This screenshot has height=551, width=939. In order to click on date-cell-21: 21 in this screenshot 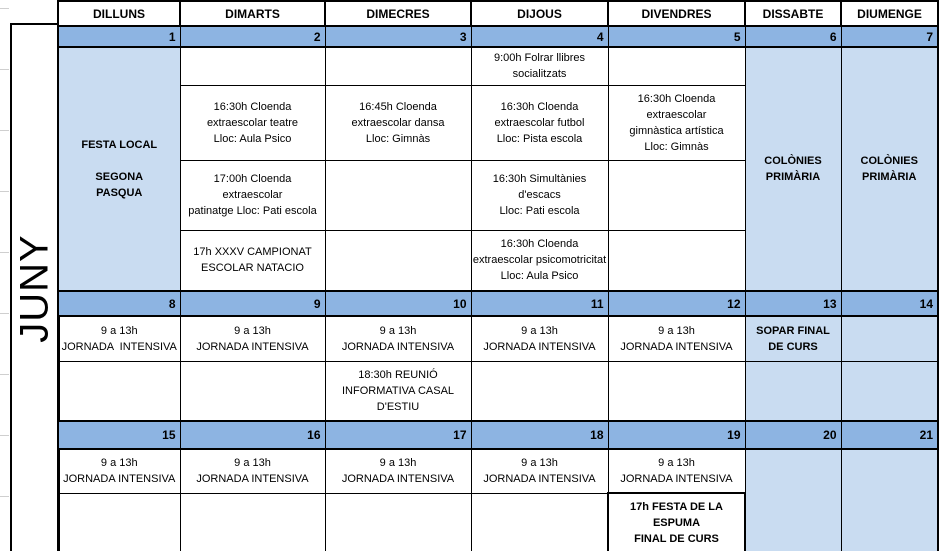, I will do `click(889, 435)`.